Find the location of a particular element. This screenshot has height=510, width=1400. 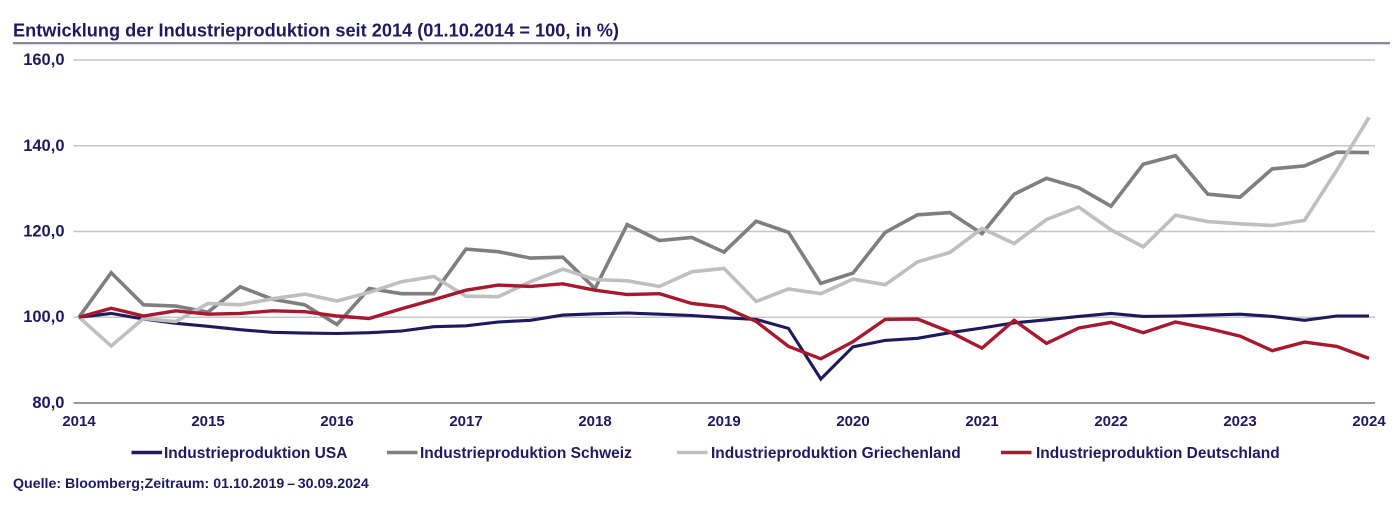

svg-text:Industrieproduktion Griechenla: Industrieproduktion Griechenland is located at coordinates (836, 453).